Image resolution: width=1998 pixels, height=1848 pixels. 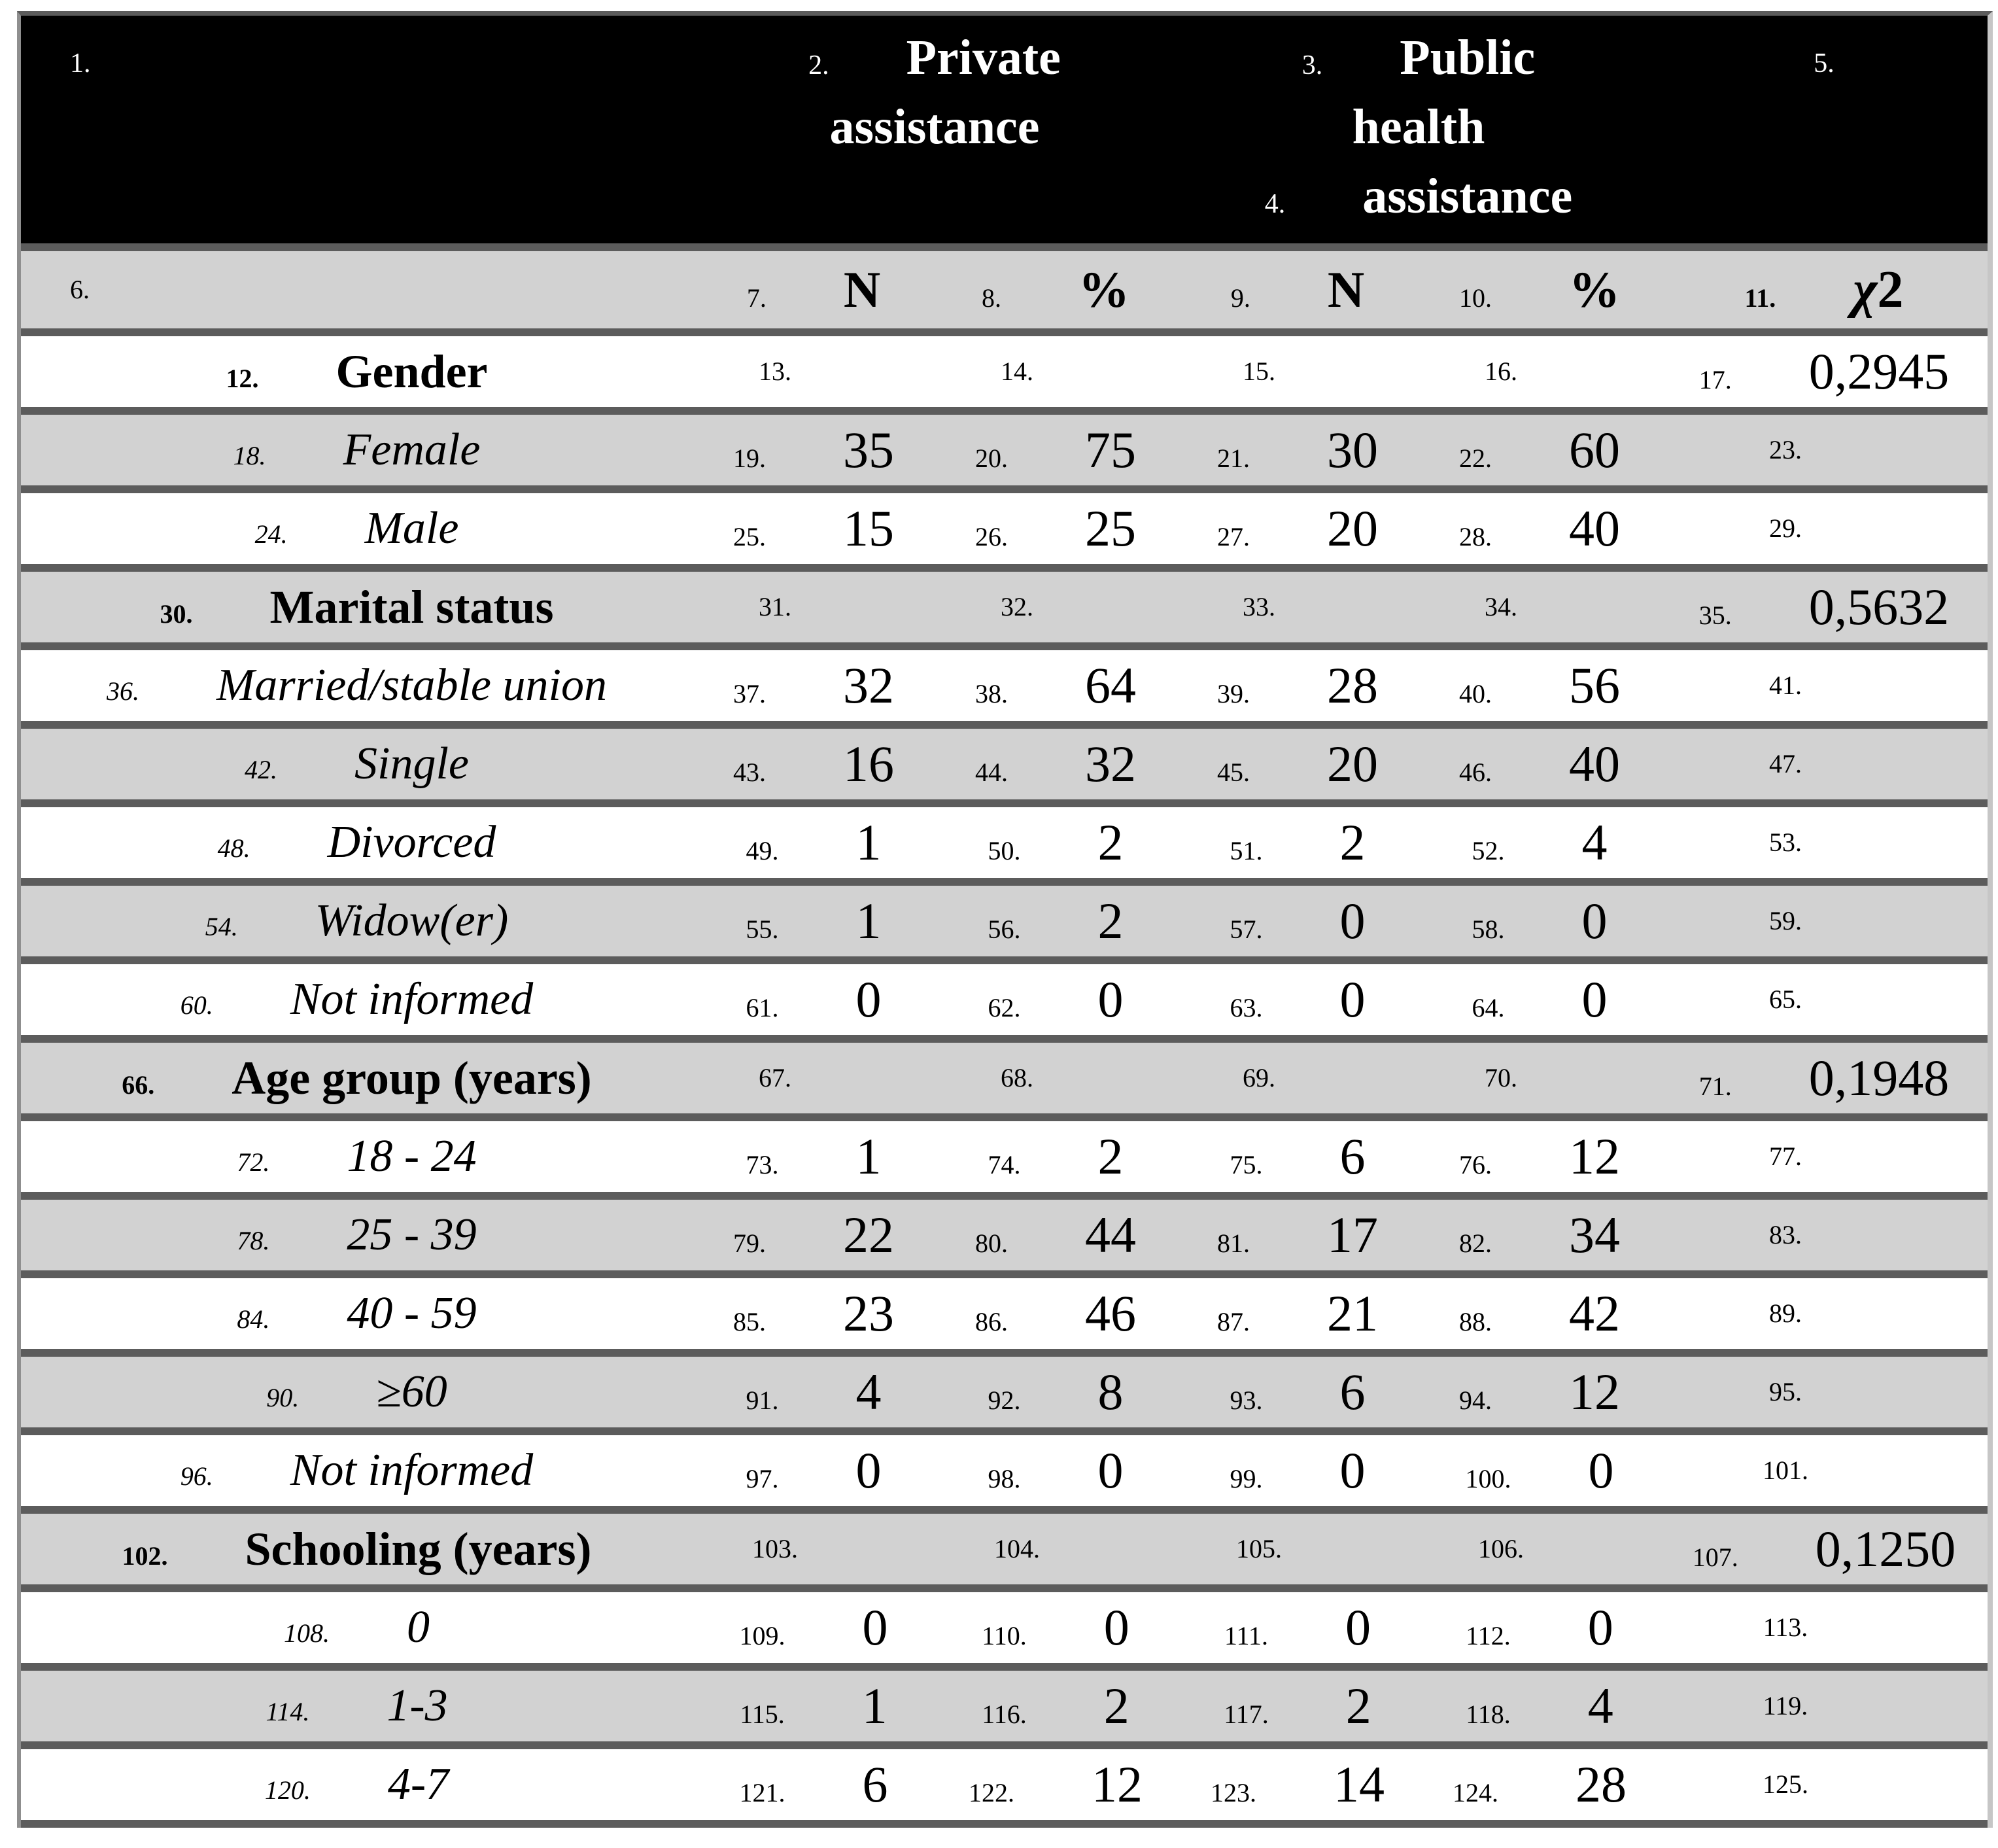 What do you see at coordinates (1298, 528) in the screenshot?
I see `data-cell-n-public: 27. 20` at bounding box center [1298, 528].